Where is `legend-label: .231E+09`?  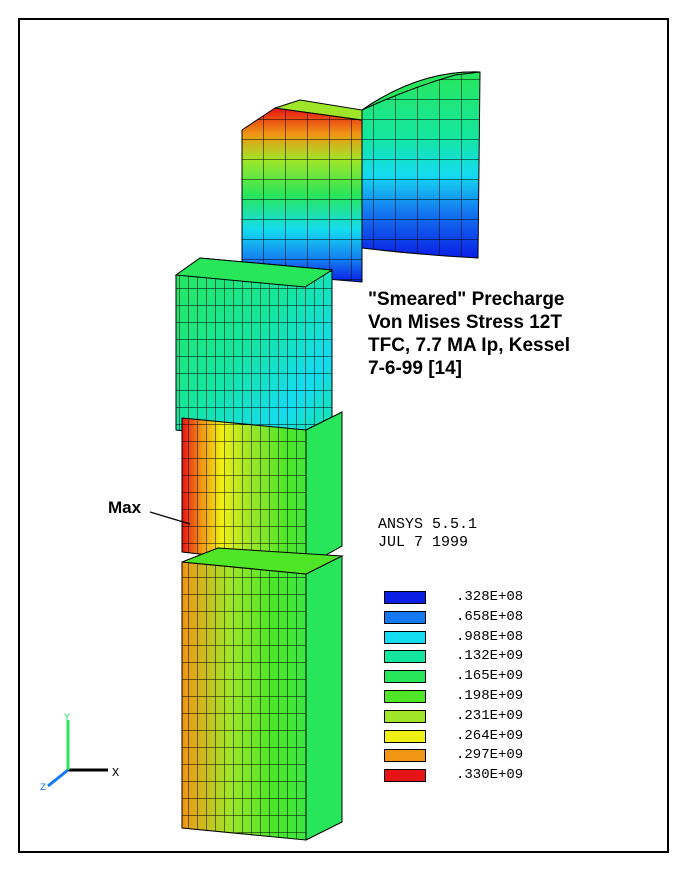 legend-label: .231E+09 is located at coordinates (490, 715).